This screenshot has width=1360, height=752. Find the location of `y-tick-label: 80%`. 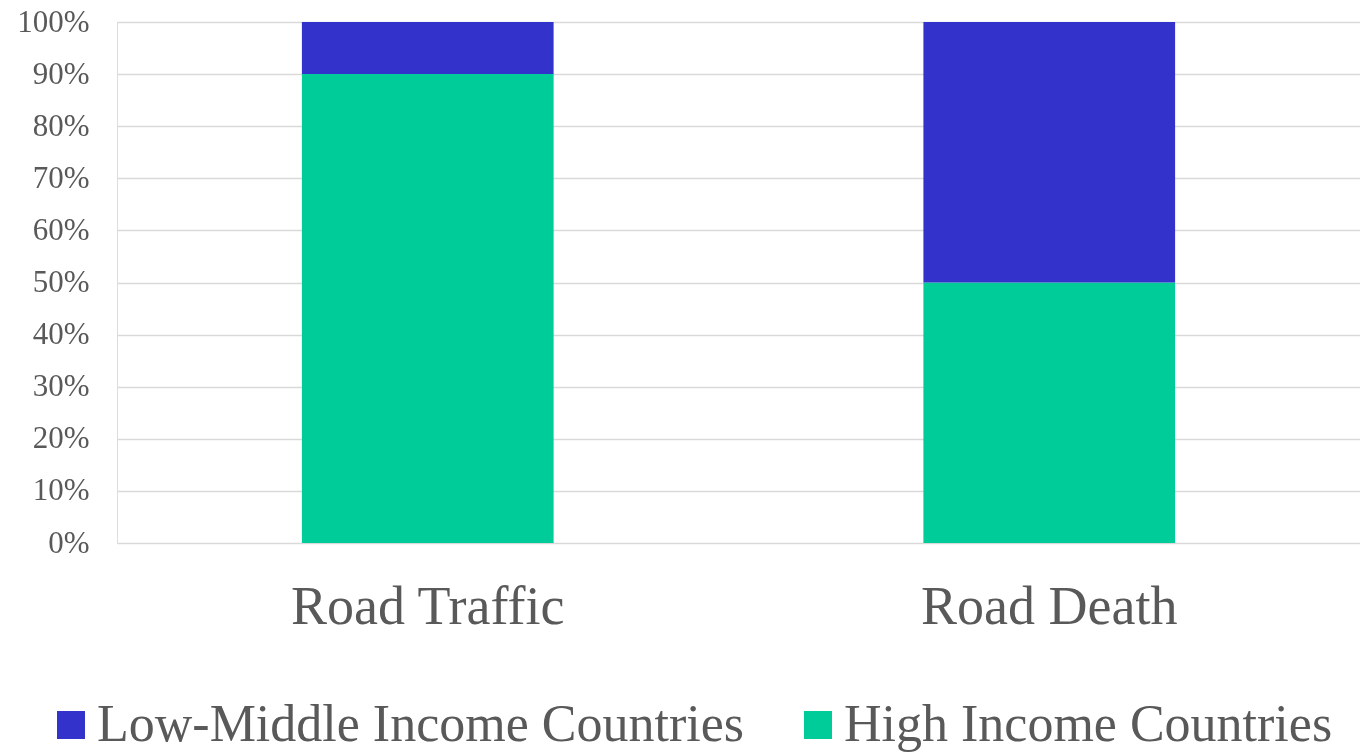

y-tick-label: 80% is located at coordinates (61, 125).